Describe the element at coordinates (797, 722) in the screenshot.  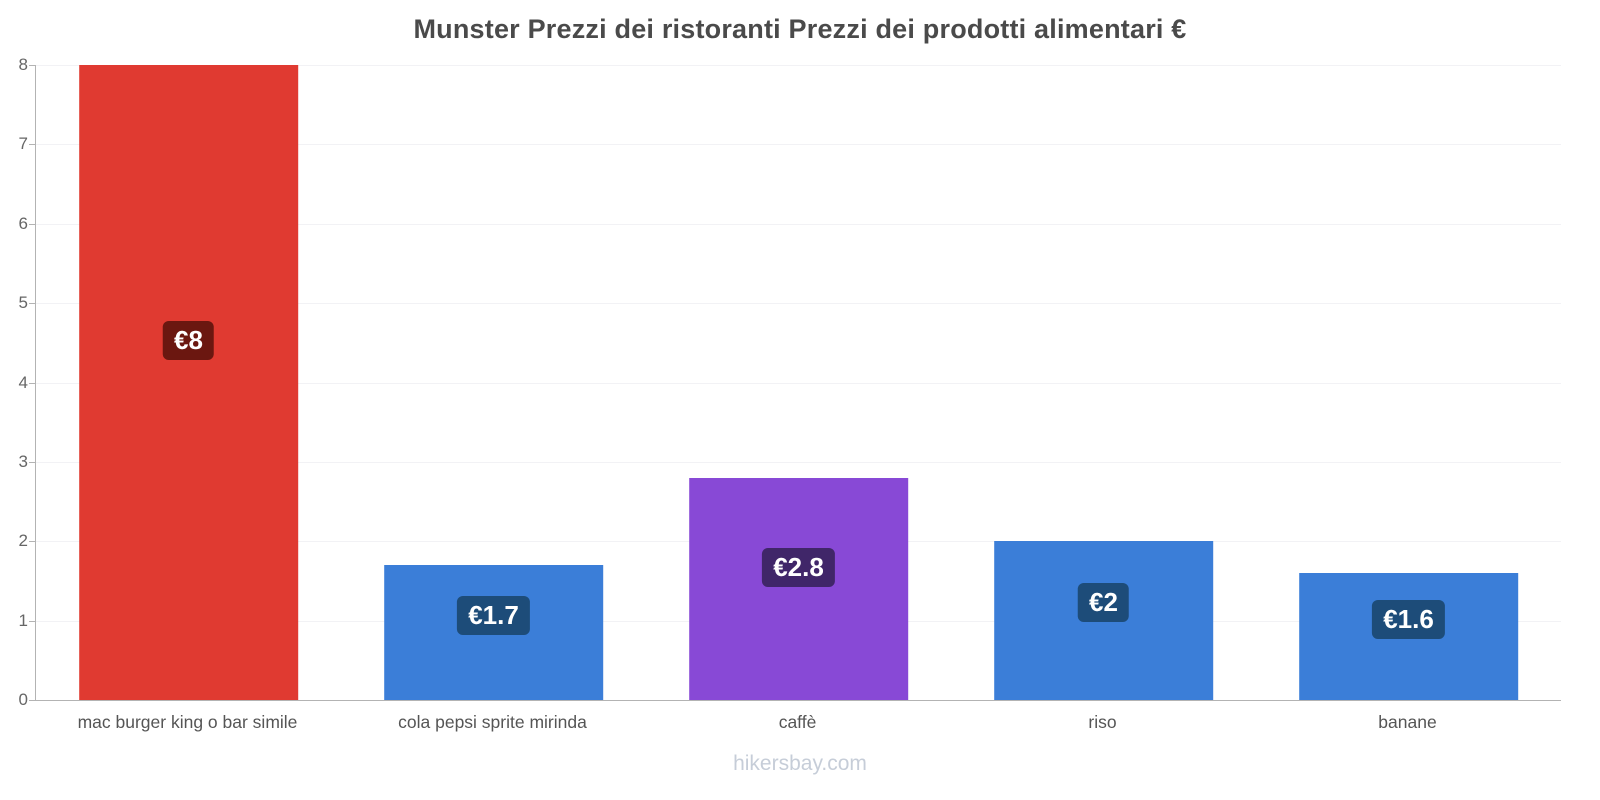
I see `x-axis-label: caffè` at that location.